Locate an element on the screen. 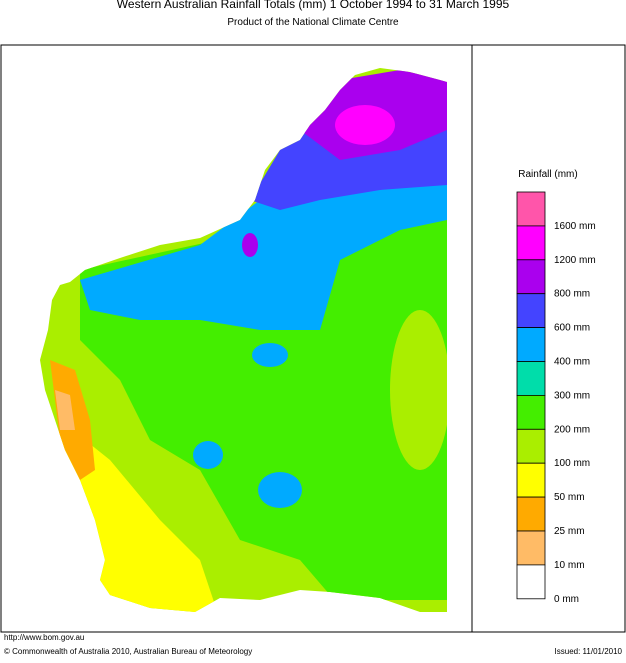  footer-issued: Issued: 11/01/2010 is located at coordinates (589, 651).